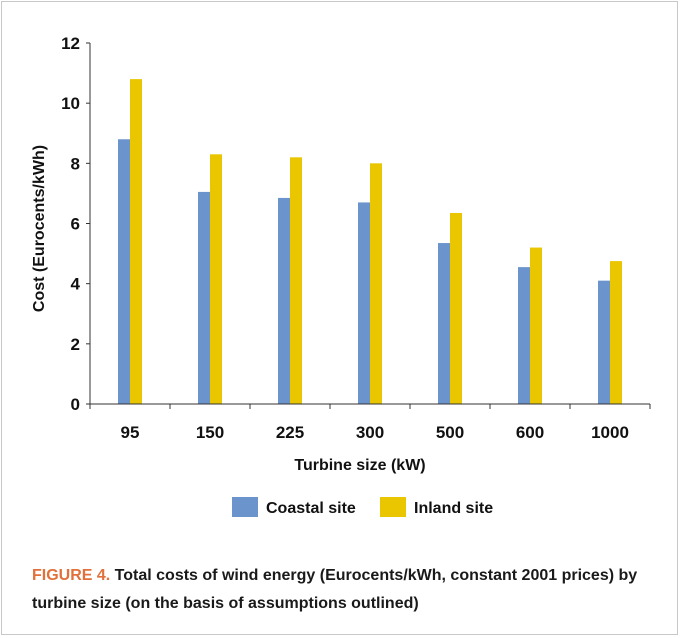 The image size is (681, 638). Describe the element at coordinates (75, 344) in the screenshot. I see `y-tick-label-2: 2` at that location.